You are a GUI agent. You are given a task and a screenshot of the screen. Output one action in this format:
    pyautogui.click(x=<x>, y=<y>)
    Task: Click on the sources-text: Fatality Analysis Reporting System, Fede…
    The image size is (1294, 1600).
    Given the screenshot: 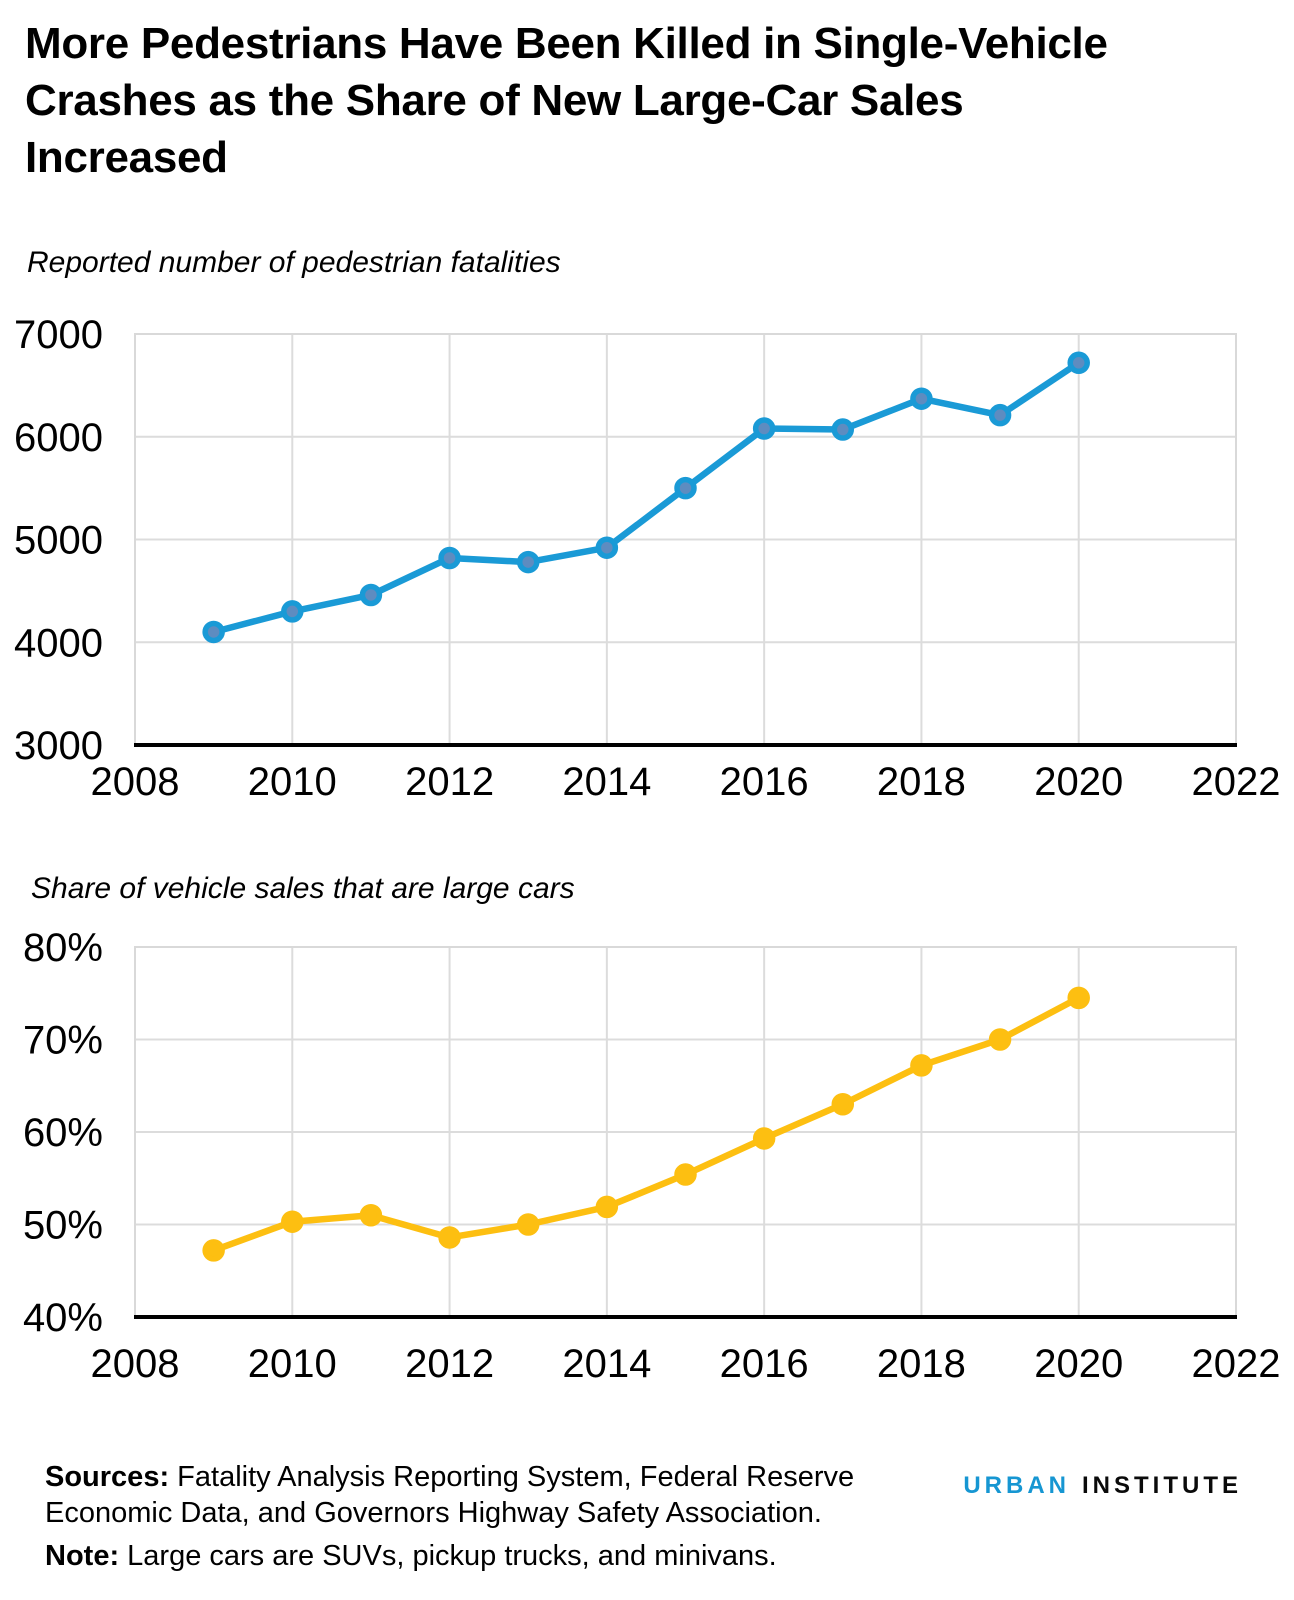 What is the action you would take?
    pyautogui.click(x=450, y=1495)
    